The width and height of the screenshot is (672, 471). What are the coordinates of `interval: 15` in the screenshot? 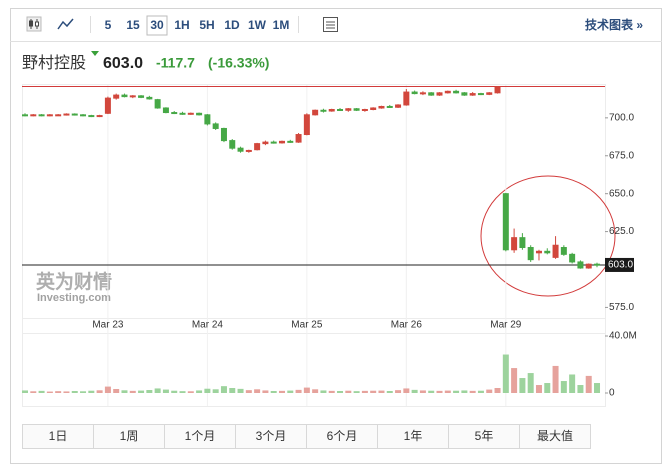 It's located at (133, 25).